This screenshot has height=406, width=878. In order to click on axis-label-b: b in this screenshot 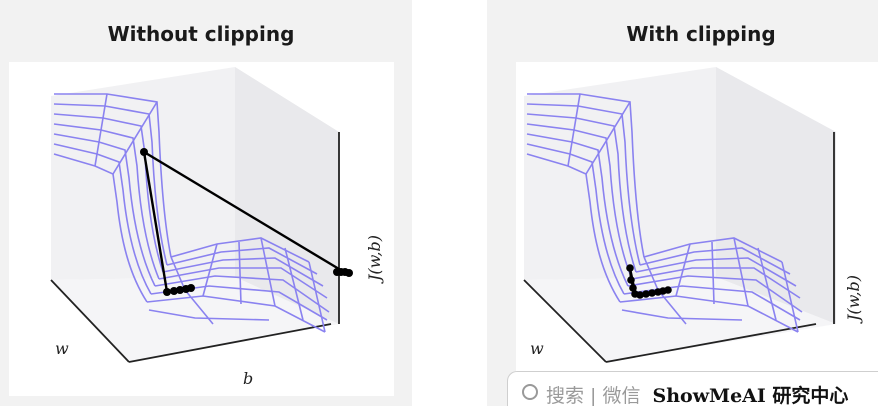, I will do `click(248, 378)`.